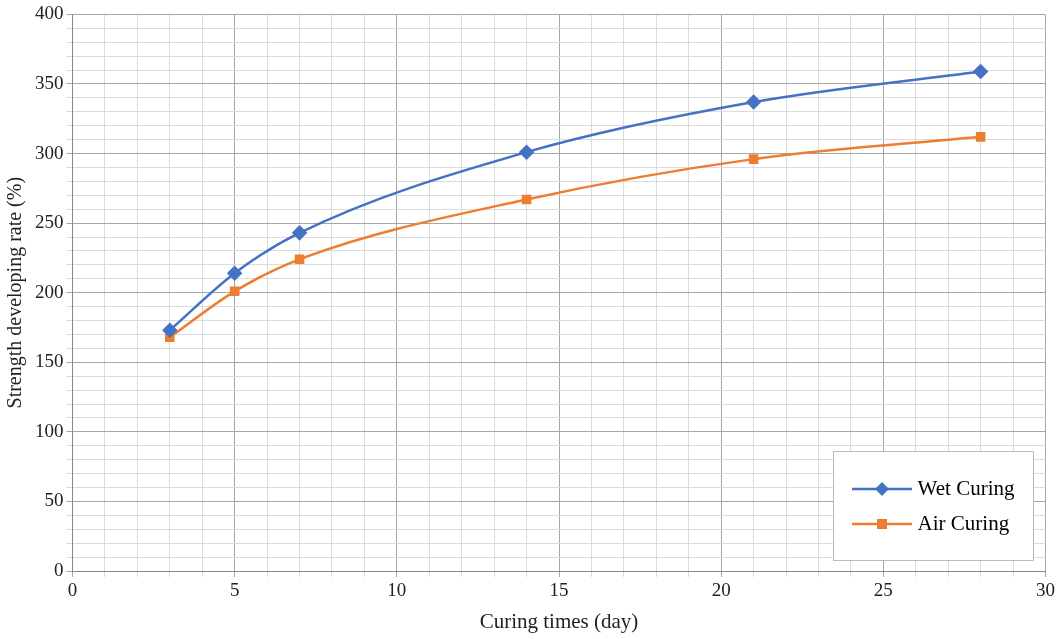 Image resolution: width=1058 pixels, height=639 pixels. Describe the element at coordinates (59, 569) in the screenshot. I see `y-tick-label: 0` at that location.